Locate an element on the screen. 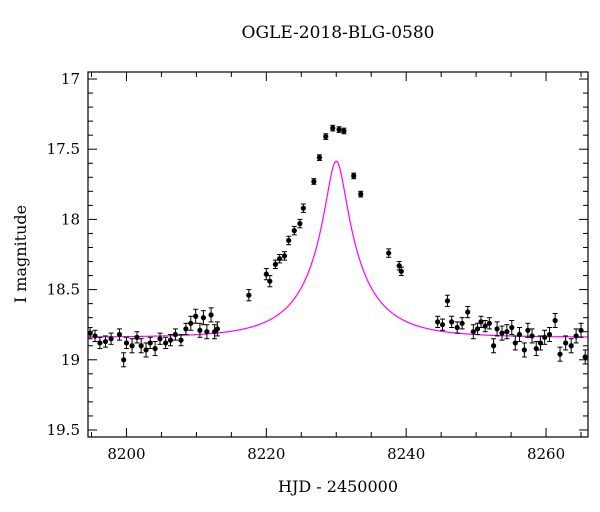  x-tick-label: 8200 is located at coordinates (126, 454).